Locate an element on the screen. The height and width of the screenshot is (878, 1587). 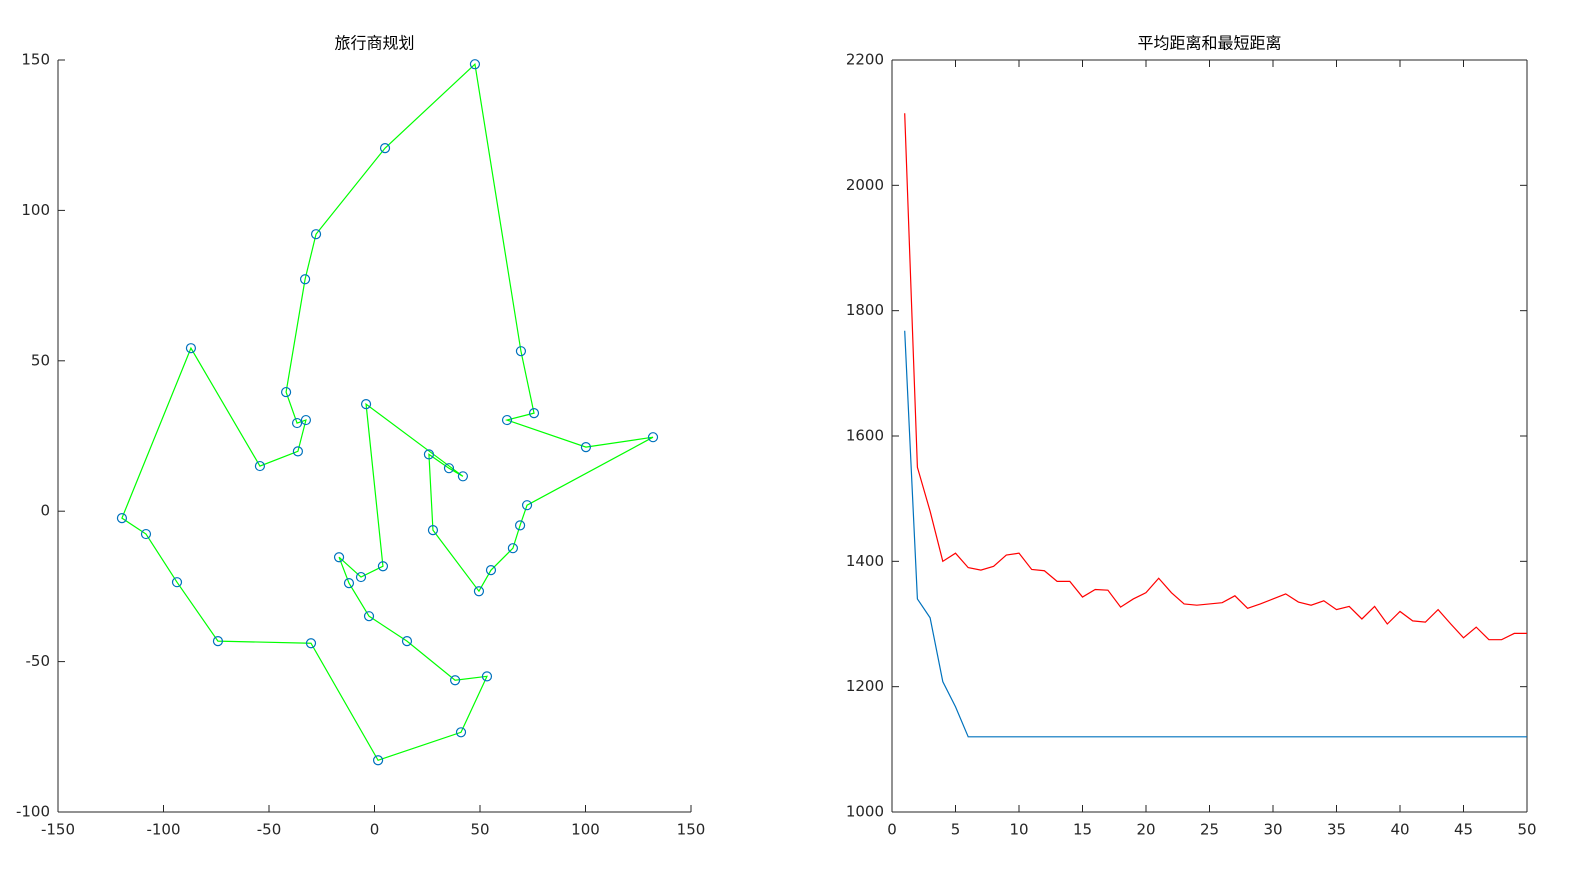
x-tick-label: 10 is located at coordinates (1018, 830).